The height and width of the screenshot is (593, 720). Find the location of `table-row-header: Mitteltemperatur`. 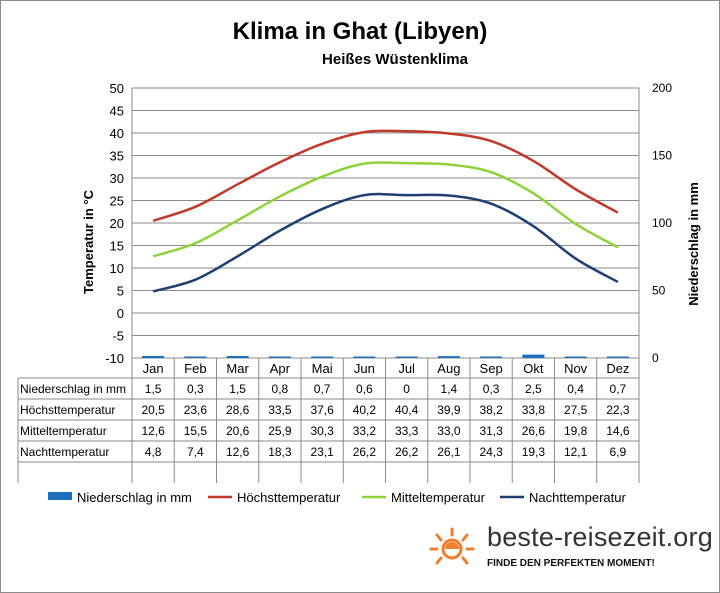

table-row-header: Mitteltemperatur is located at coordinates (63, 431).